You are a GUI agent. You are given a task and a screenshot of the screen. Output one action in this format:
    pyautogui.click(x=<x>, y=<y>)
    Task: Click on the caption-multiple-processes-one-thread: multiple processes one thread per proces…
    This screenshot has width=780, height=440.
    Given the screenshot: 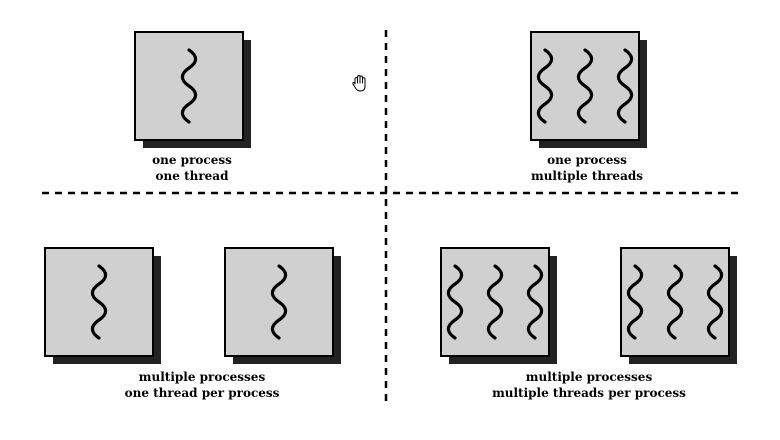 What is the action you would take?
    pyautogui.click(x=202, y=385)
    